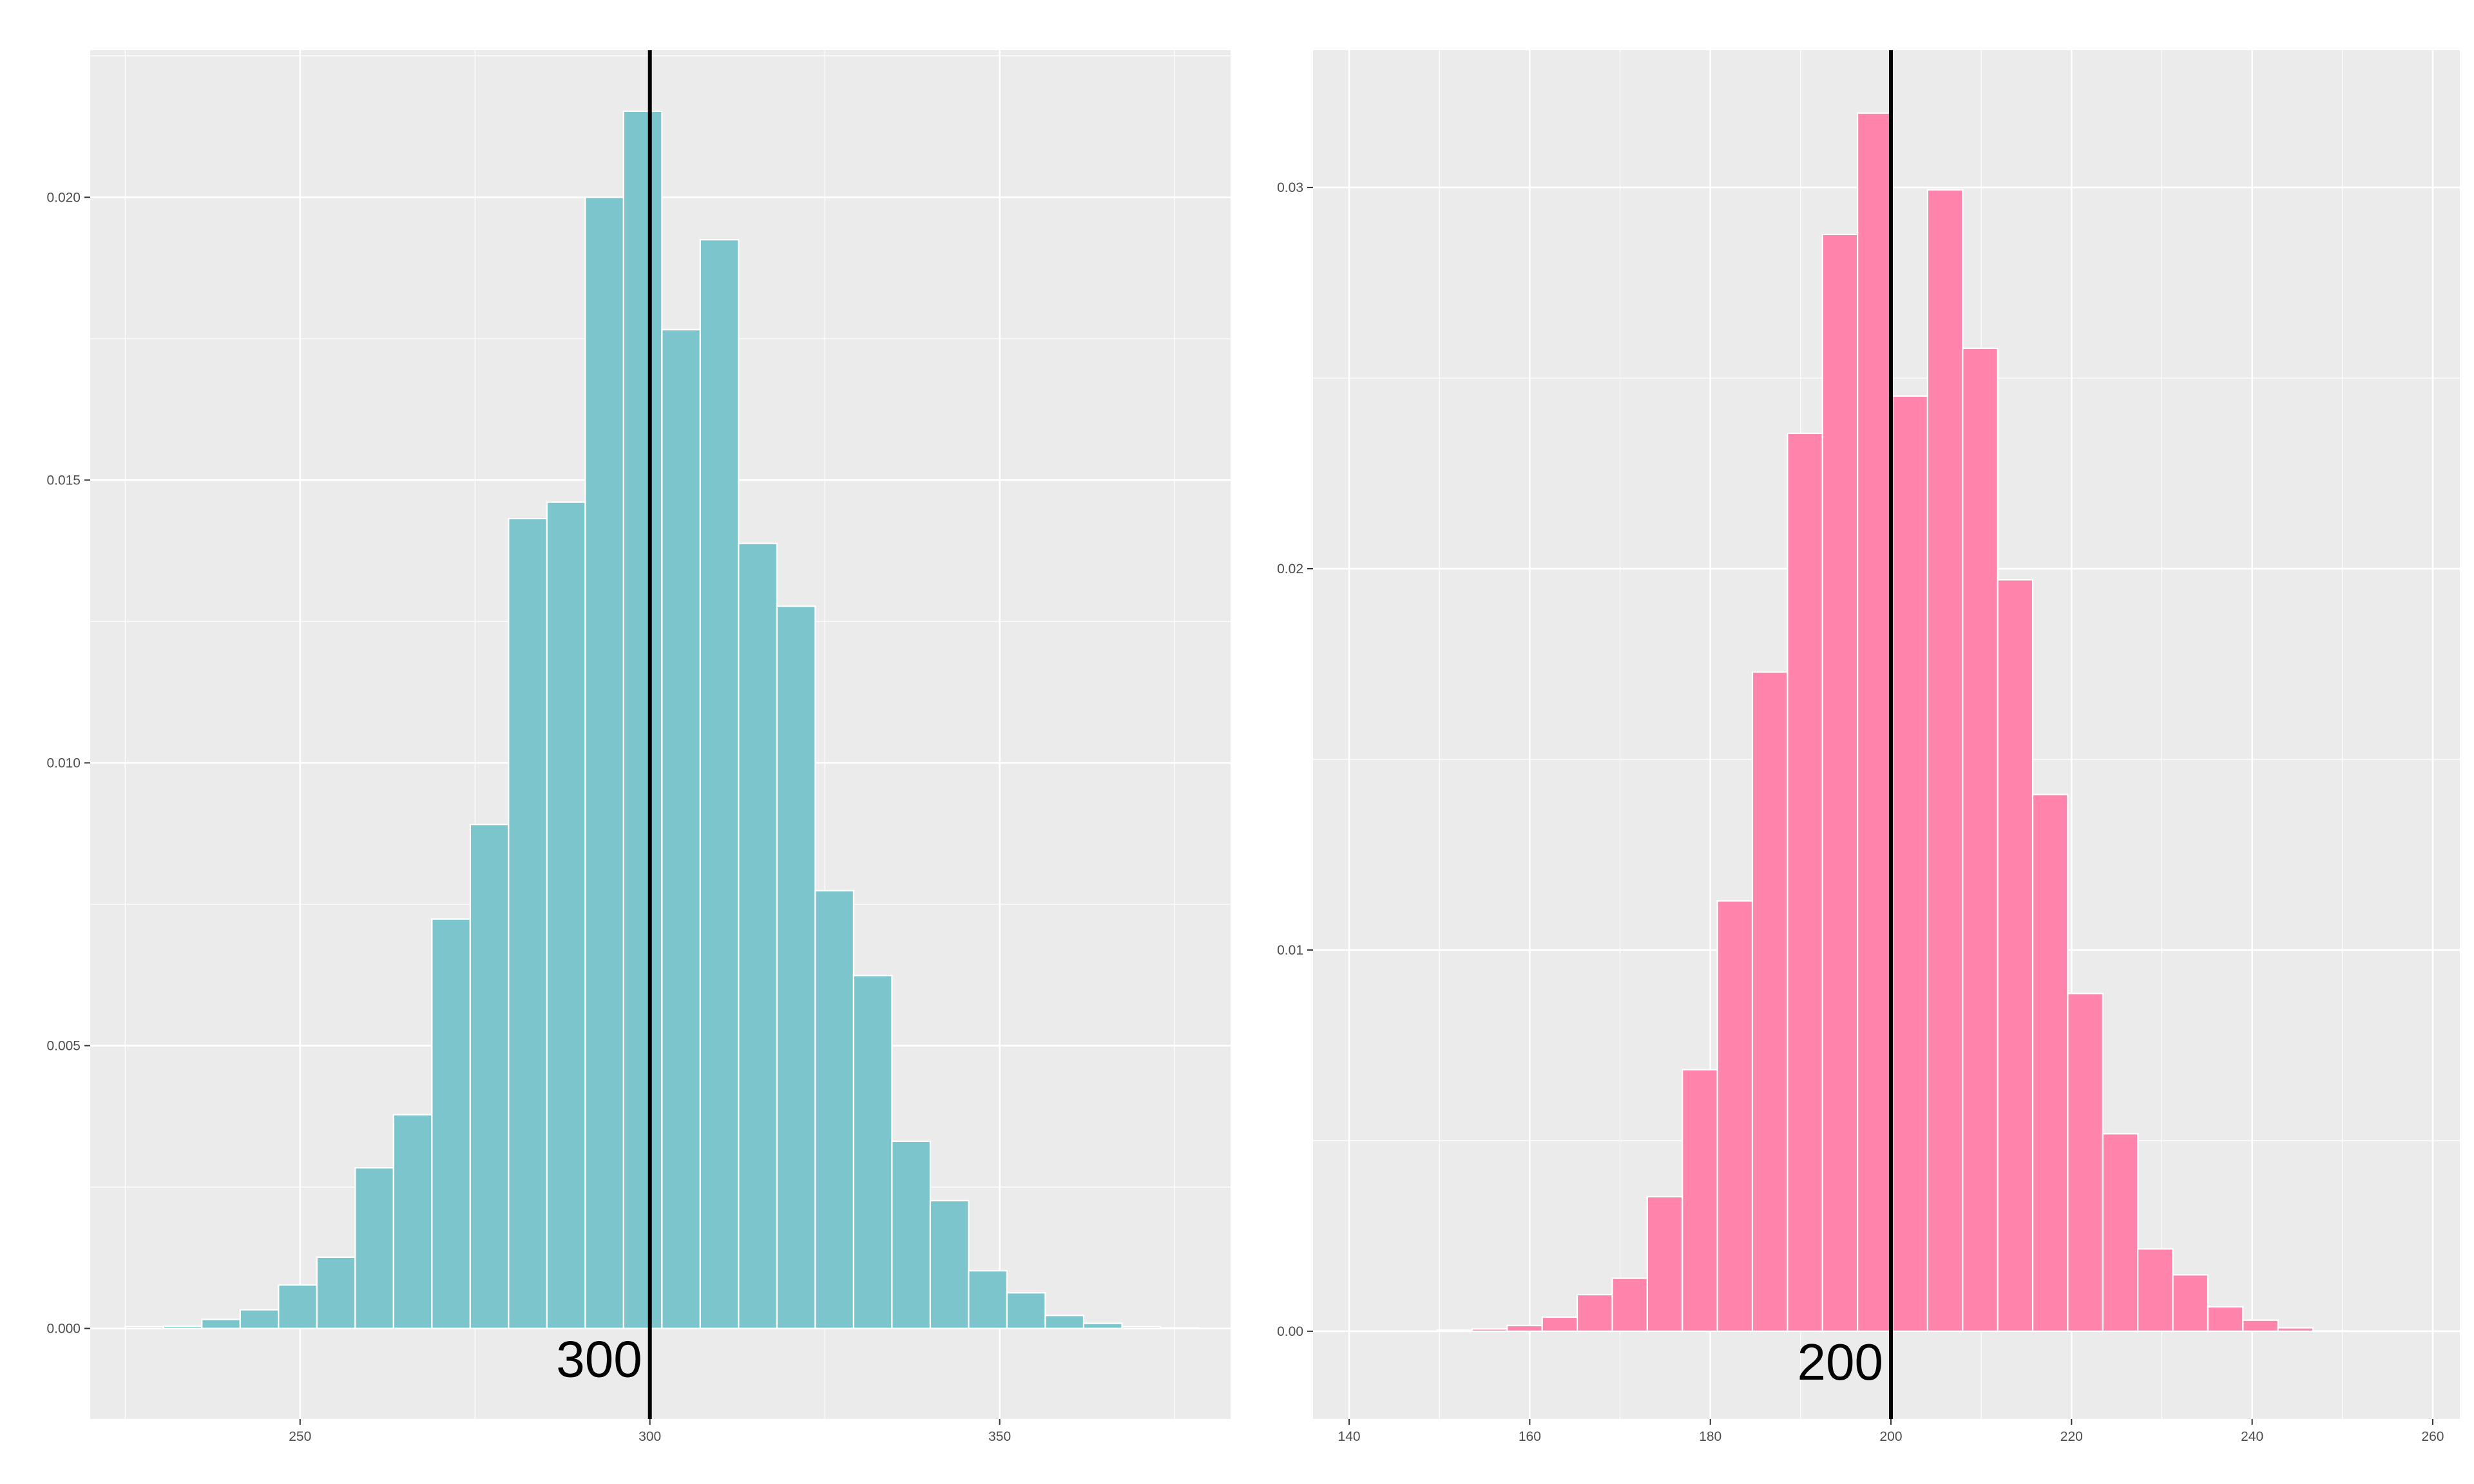 The height and width of the screenshot is (1484, 2474). I want to click on y-tick-label: 0.000, so click(63, 1329).